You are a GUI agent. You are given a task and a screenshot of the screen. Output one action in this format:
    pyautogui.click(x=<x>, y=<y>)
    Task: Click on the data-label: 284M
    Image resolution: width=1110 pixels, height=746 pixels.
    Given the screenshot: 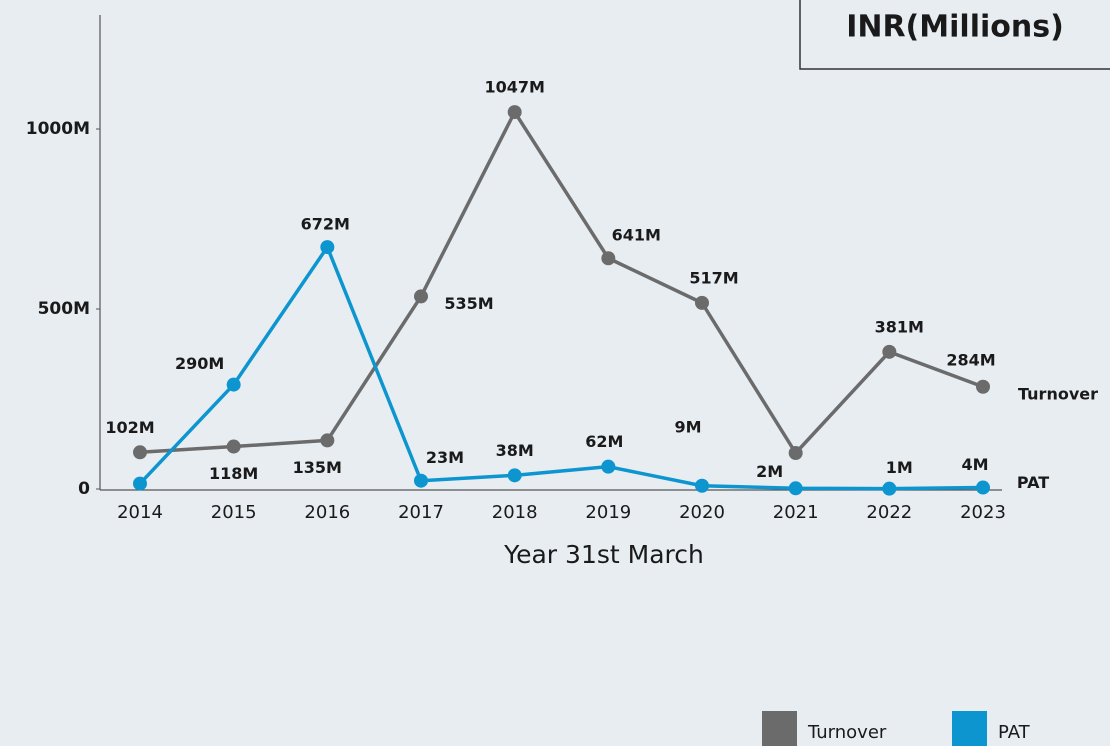 What is the action you would take?
    pyautogui.click(x=970, y=359)
    